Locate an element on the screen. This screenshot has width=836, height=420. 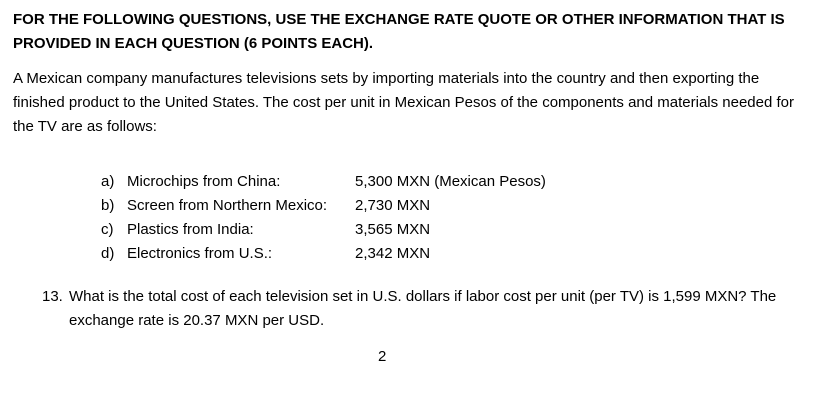
page-number: 2 is located at coordinates (382, 356).